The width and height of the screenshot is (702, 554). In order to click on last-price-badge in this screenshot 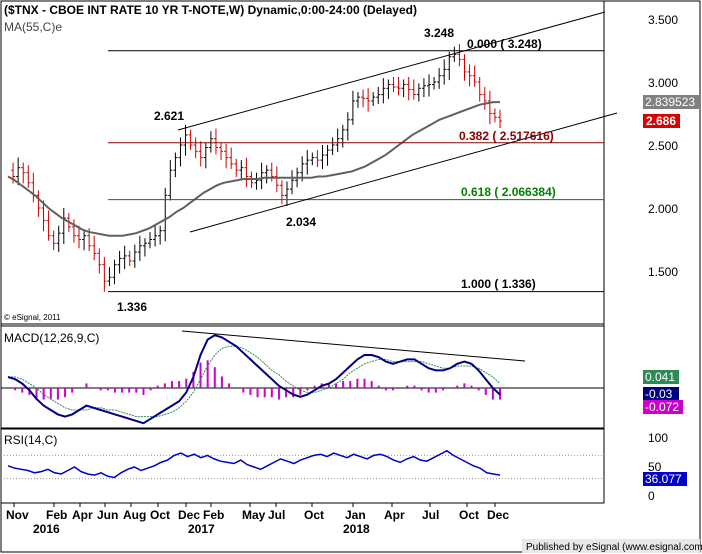, I will do `click(661, 121)`.